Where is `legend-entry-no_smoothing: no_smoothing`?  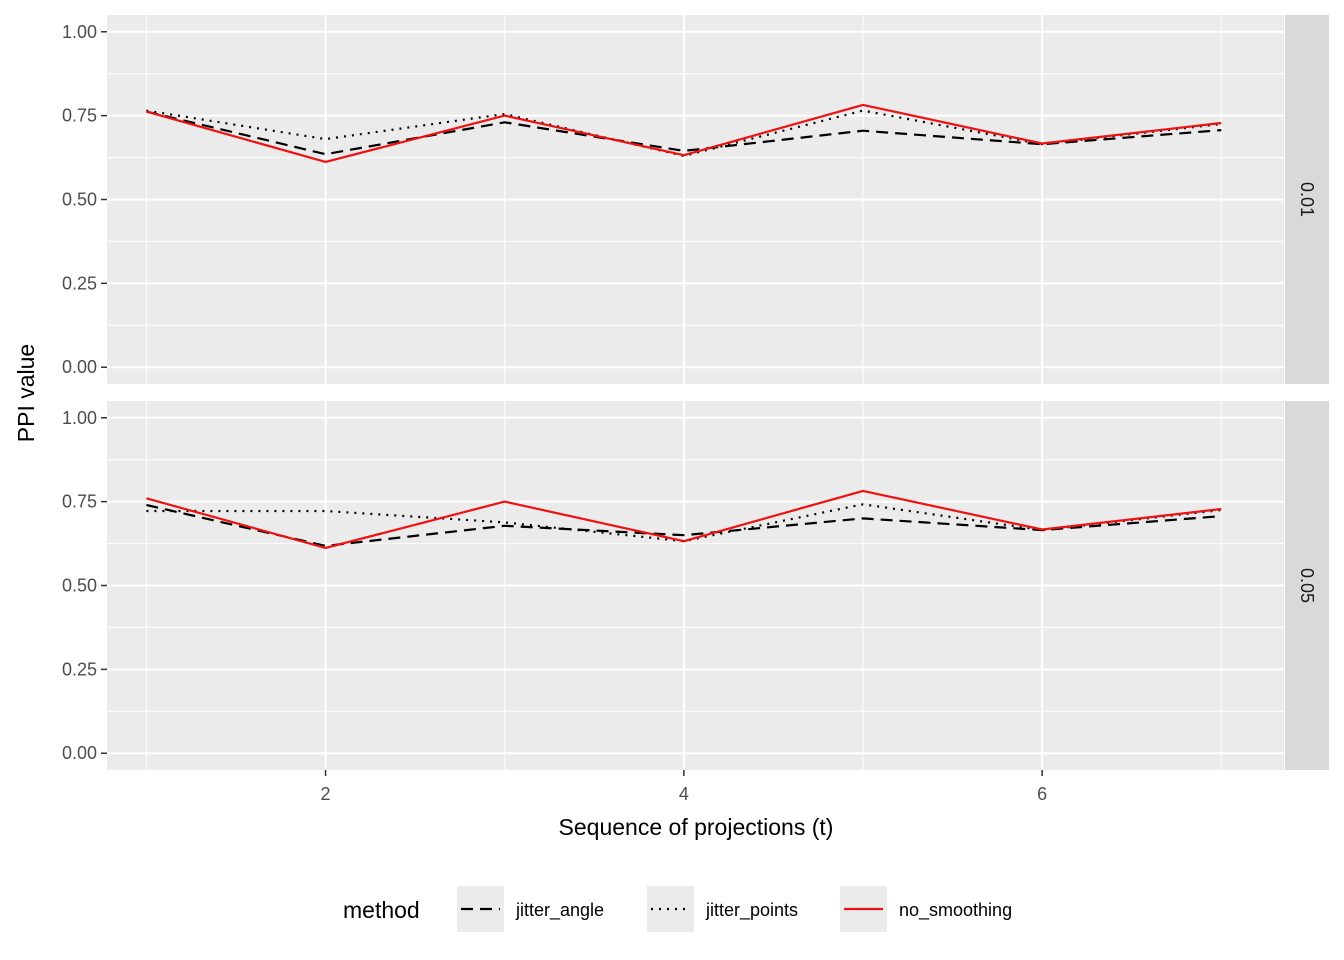 legend-entry-no_smoothing: no_smoothing is located at coordinates (926, 909).